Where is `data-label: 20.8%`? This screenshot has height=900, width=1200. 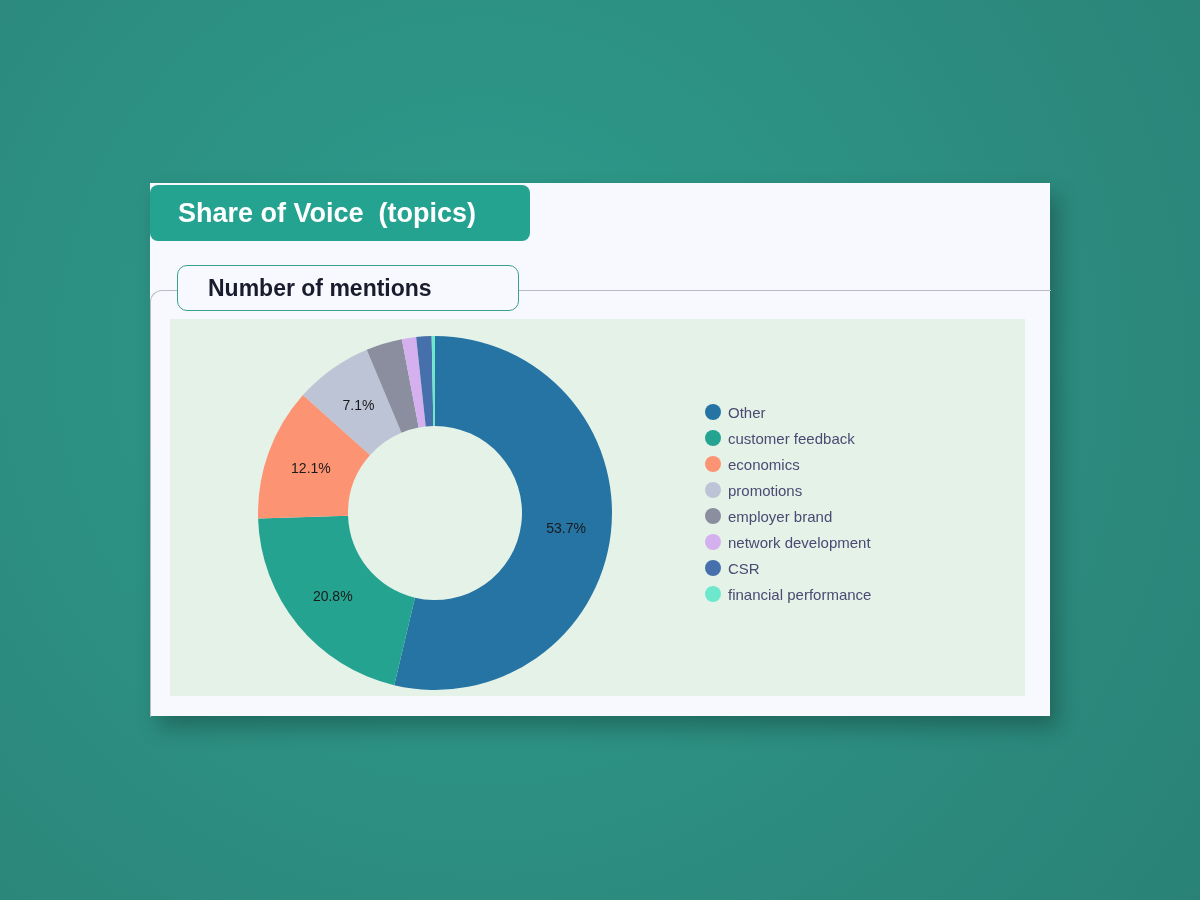
data-label: 20.8% is located at coordinates (332, 596).